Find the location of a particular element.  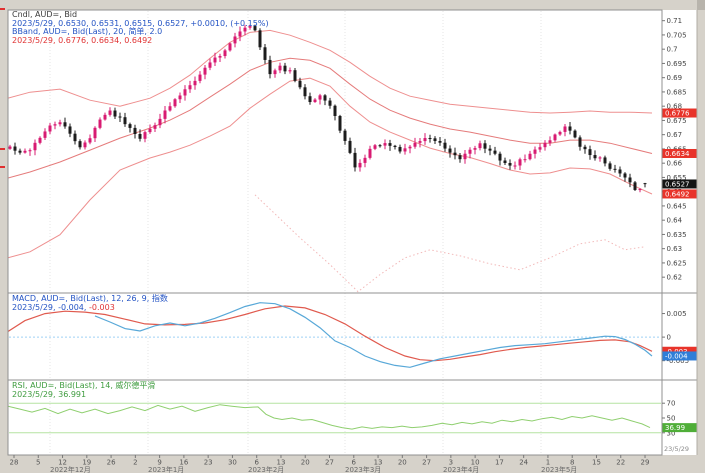

month-label: 2023年1月 is located at coordinates (166, 469).